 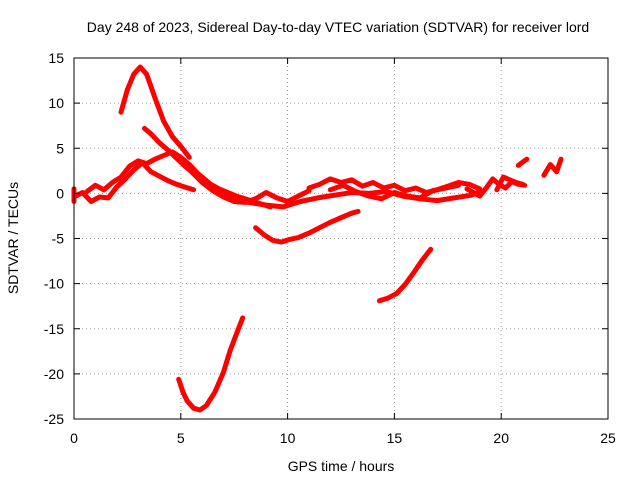 I want to click on y-tick-label: -25, so click(x=54, y=419).